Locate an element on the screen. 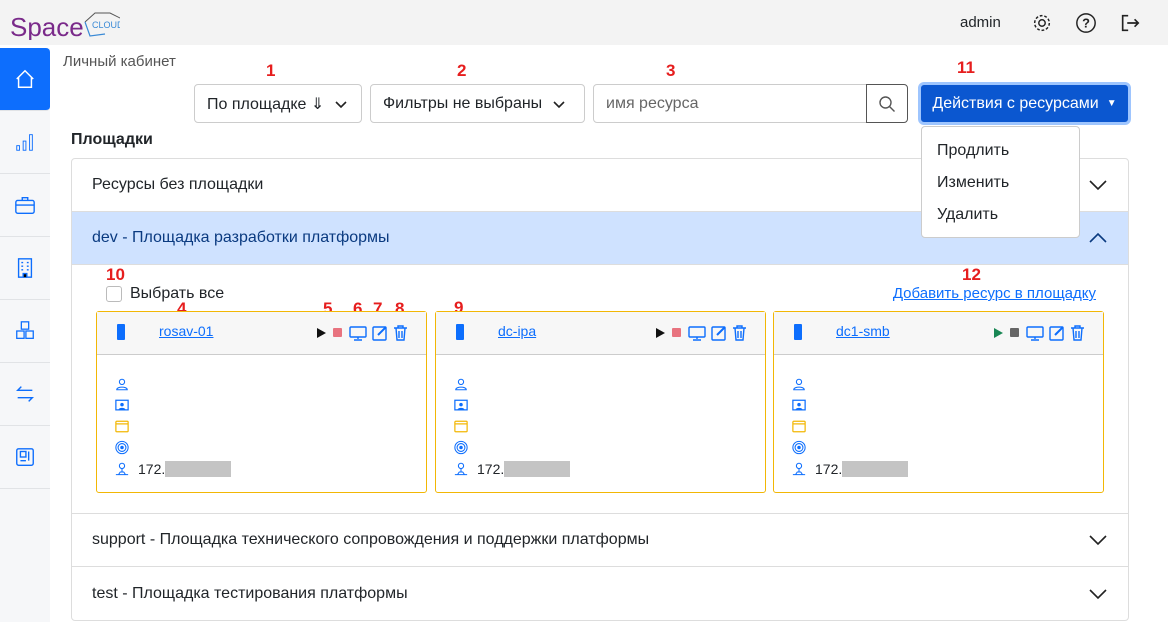  annotation-8: 8 is located at coordinates (400, 308).